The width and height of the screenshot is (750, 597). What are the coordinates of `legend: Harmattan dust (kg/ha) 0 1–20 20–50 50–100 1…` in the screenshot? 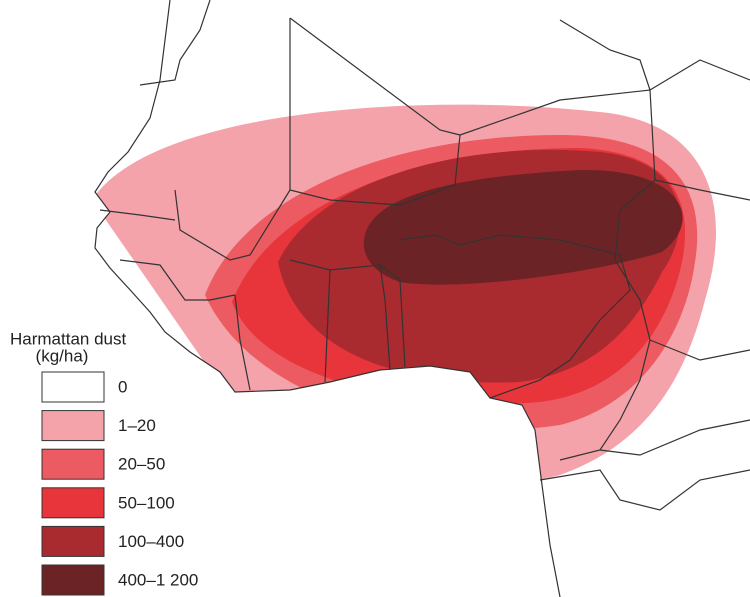 It's located at (104, 462).